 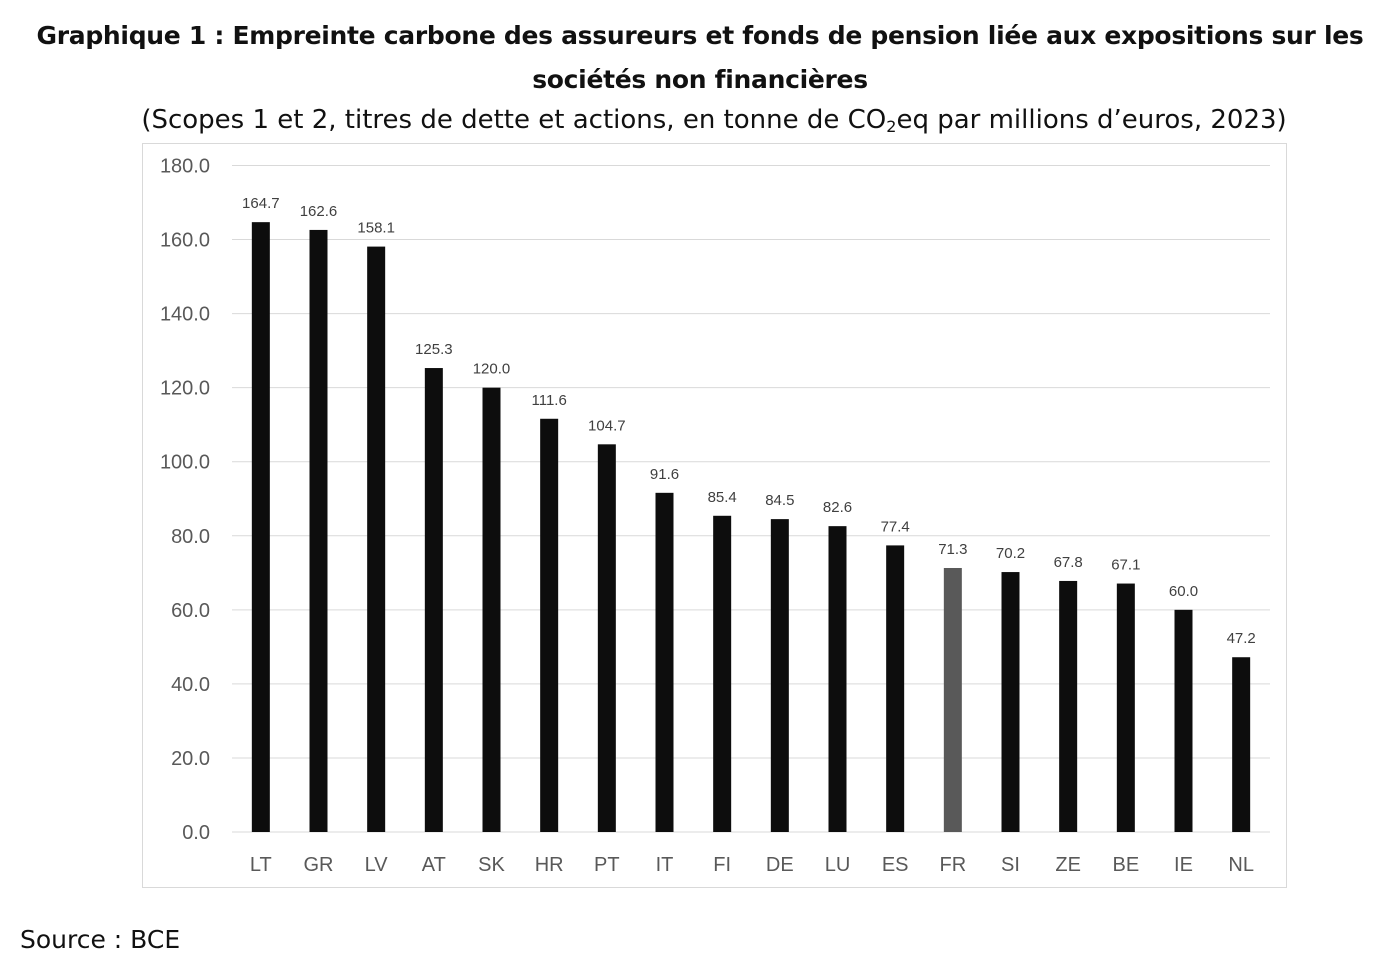 I want to click on x-tick-label: PT, so click(x=607, y=865).